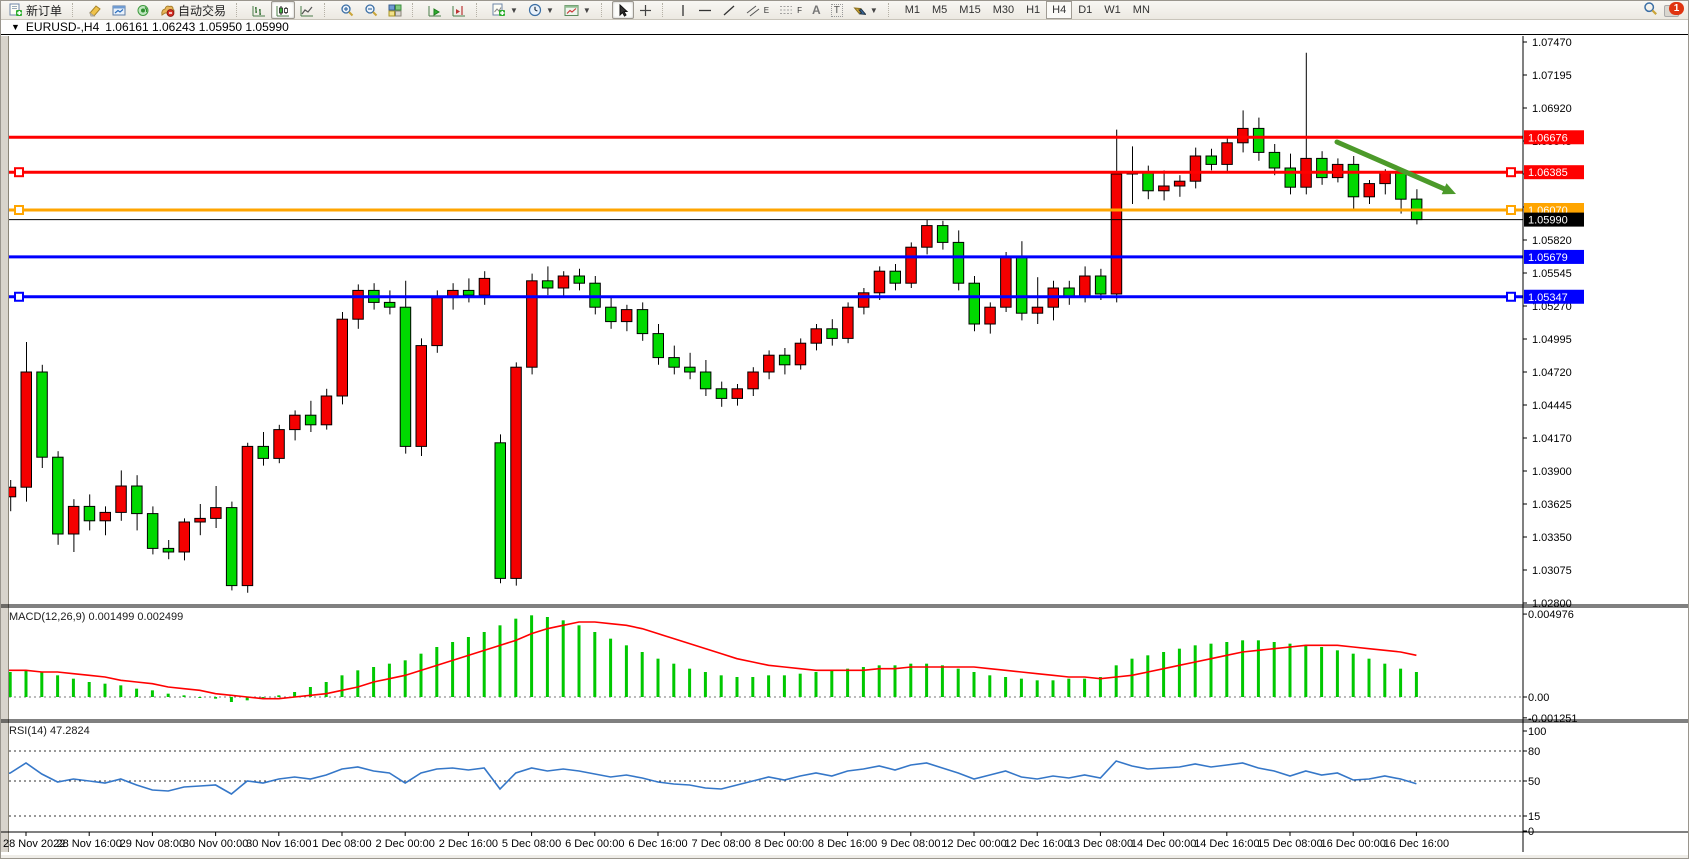 The image size is (1689, 859). I want to click on timeframe-button-w1: W1, so click(1112, 10).